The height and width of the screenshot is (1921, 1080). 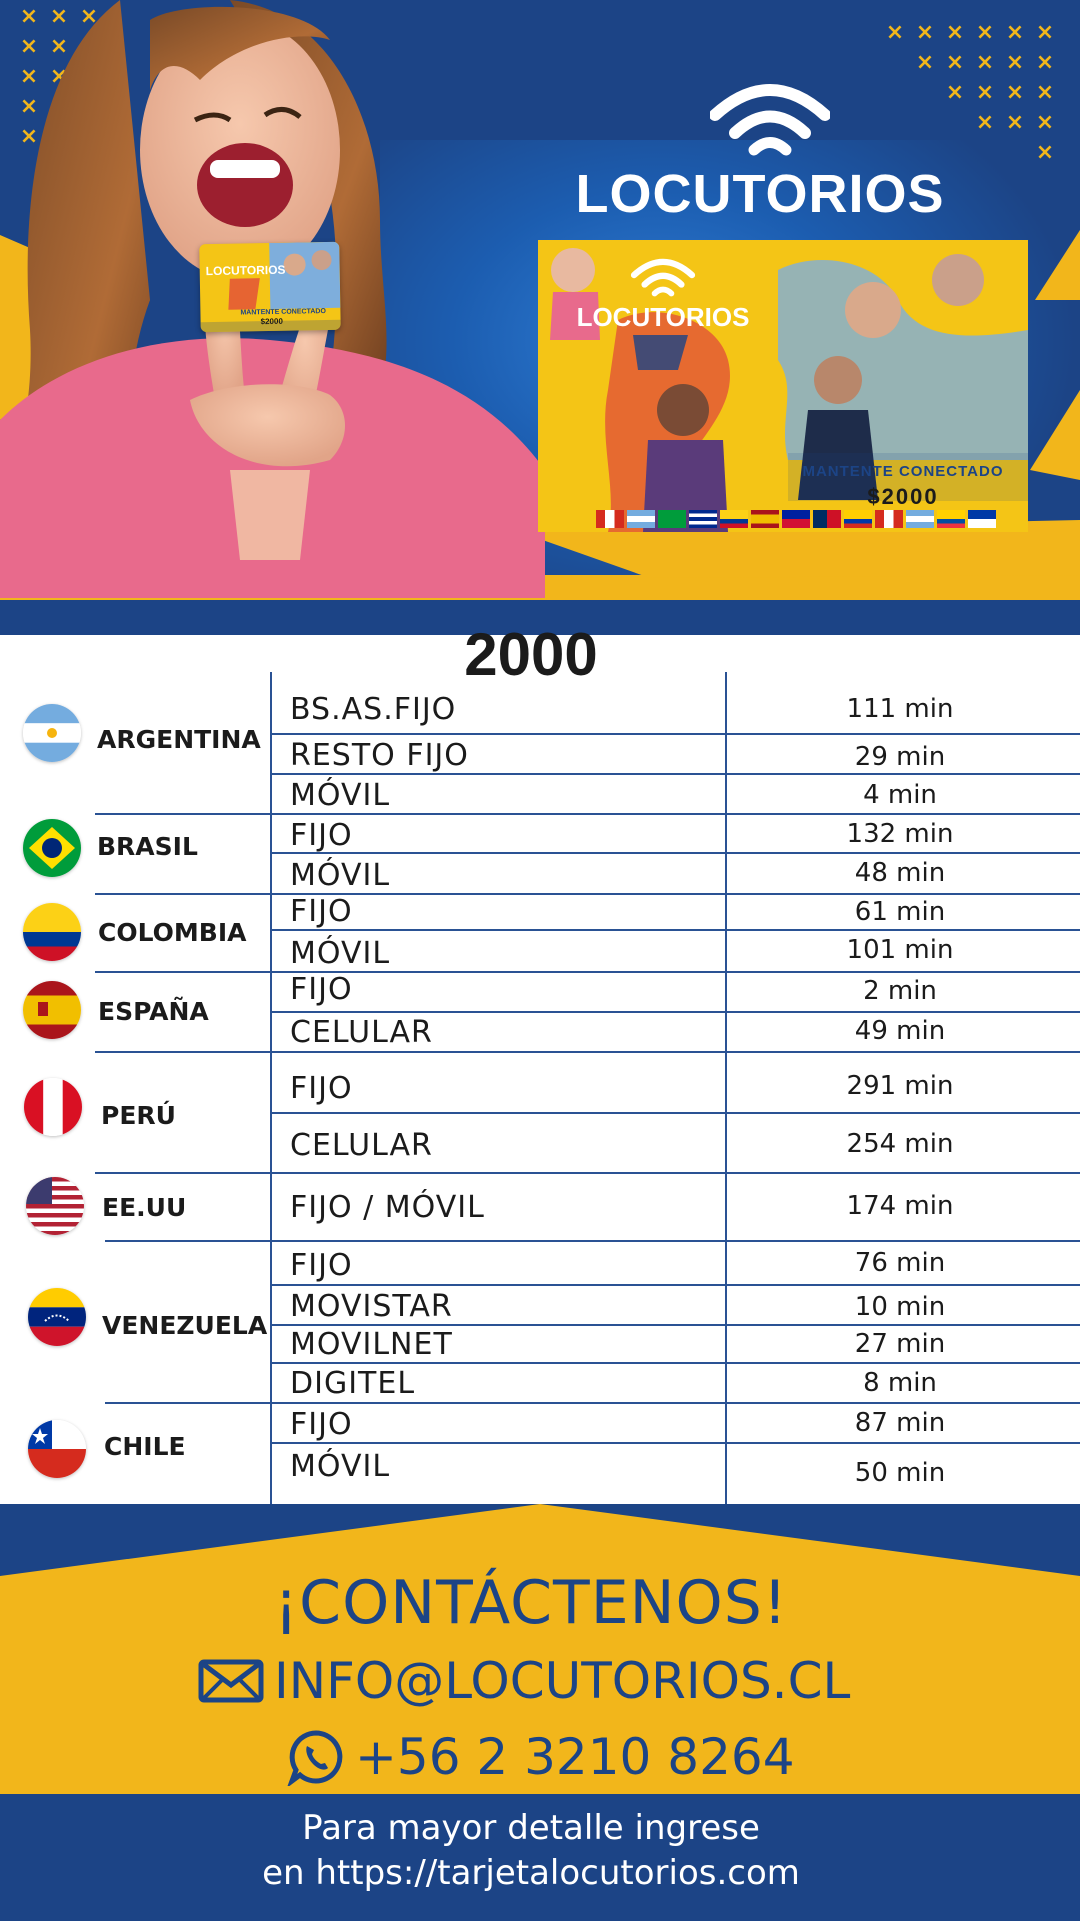 I want to click on spain-flag-icon, so click(x=52, y=1010).